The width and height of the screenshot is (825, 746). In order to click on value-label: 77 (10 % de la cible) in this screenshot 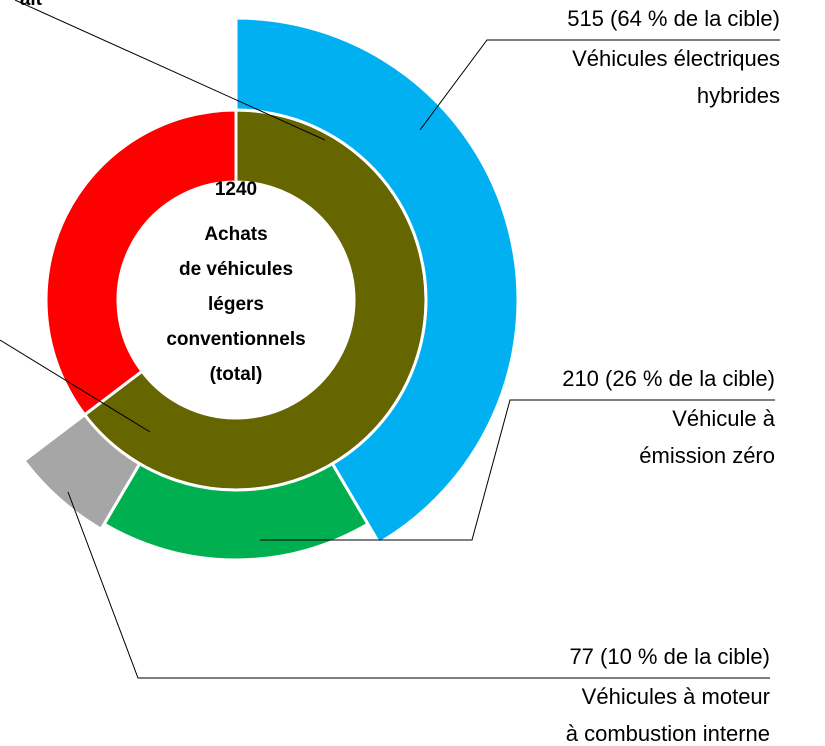, I will do `click(669, 656)`.